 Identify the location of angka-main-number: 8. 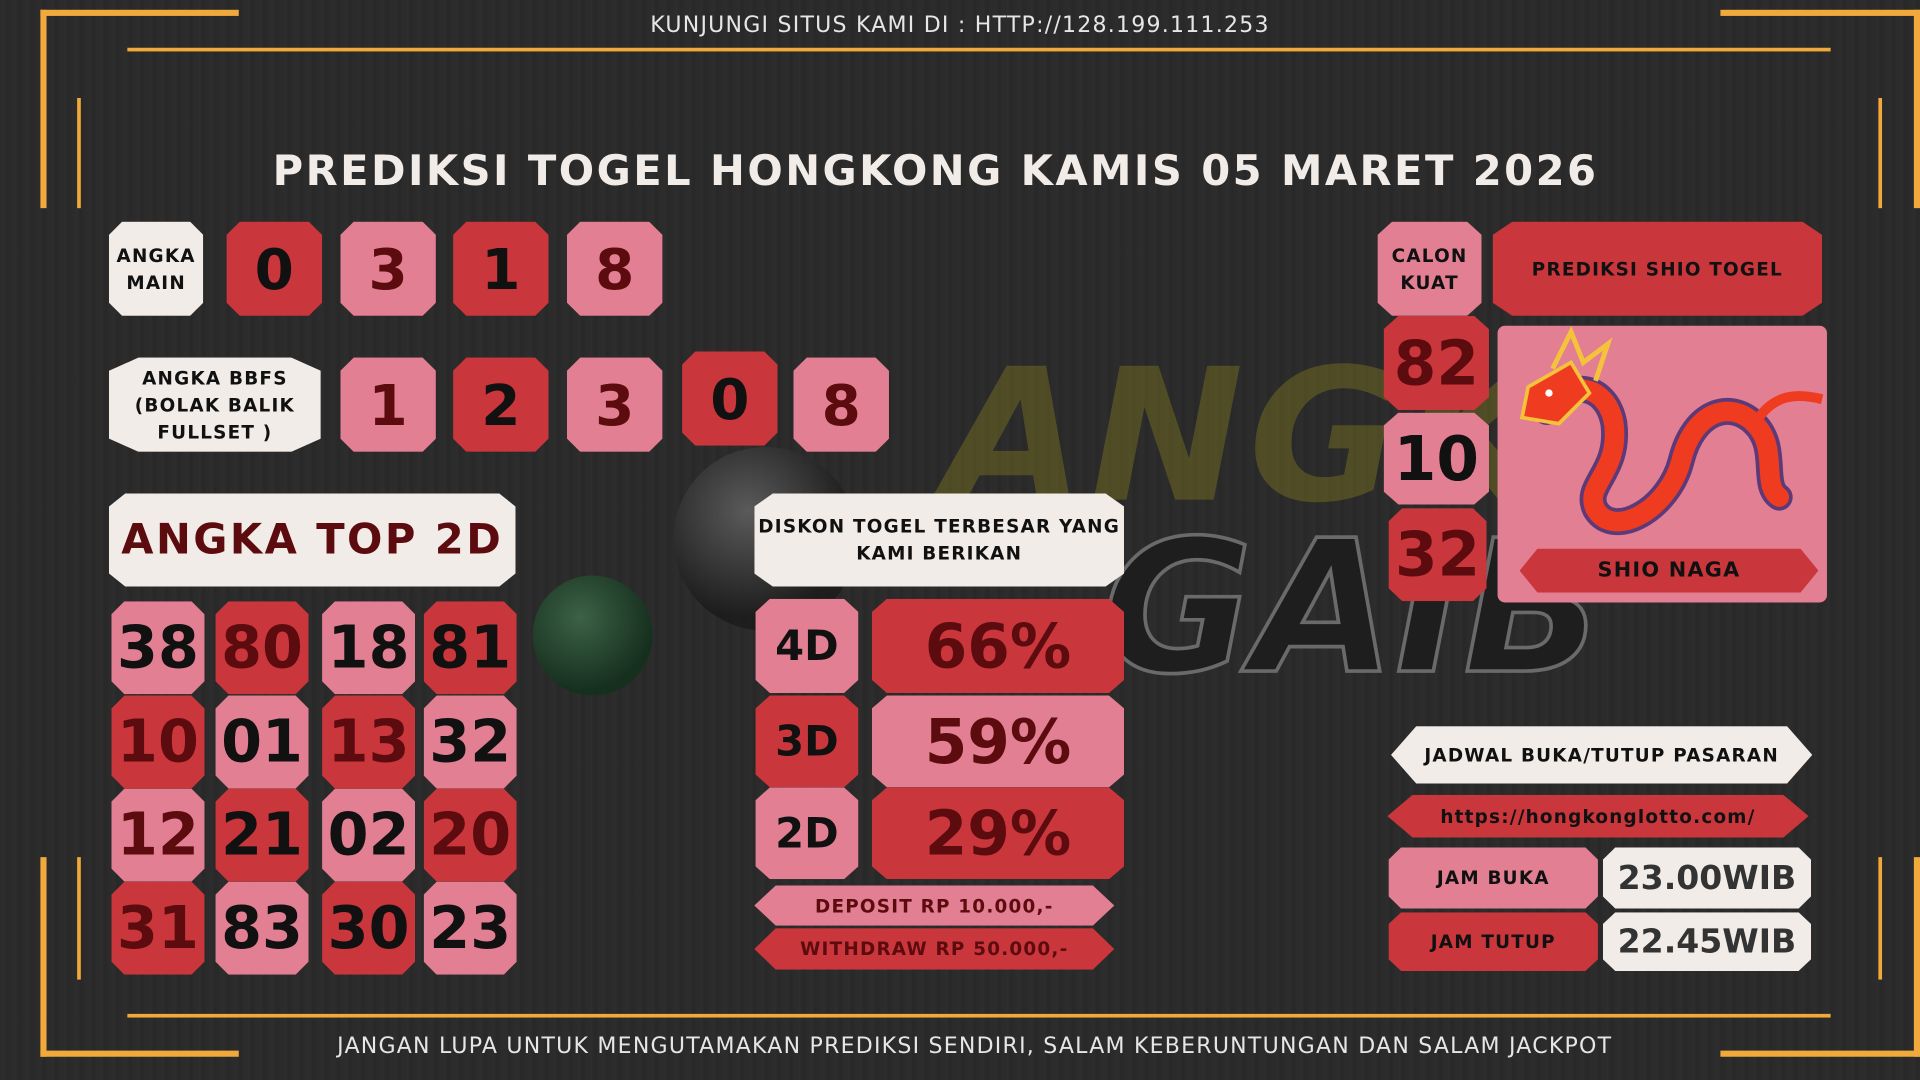
(614, 268).